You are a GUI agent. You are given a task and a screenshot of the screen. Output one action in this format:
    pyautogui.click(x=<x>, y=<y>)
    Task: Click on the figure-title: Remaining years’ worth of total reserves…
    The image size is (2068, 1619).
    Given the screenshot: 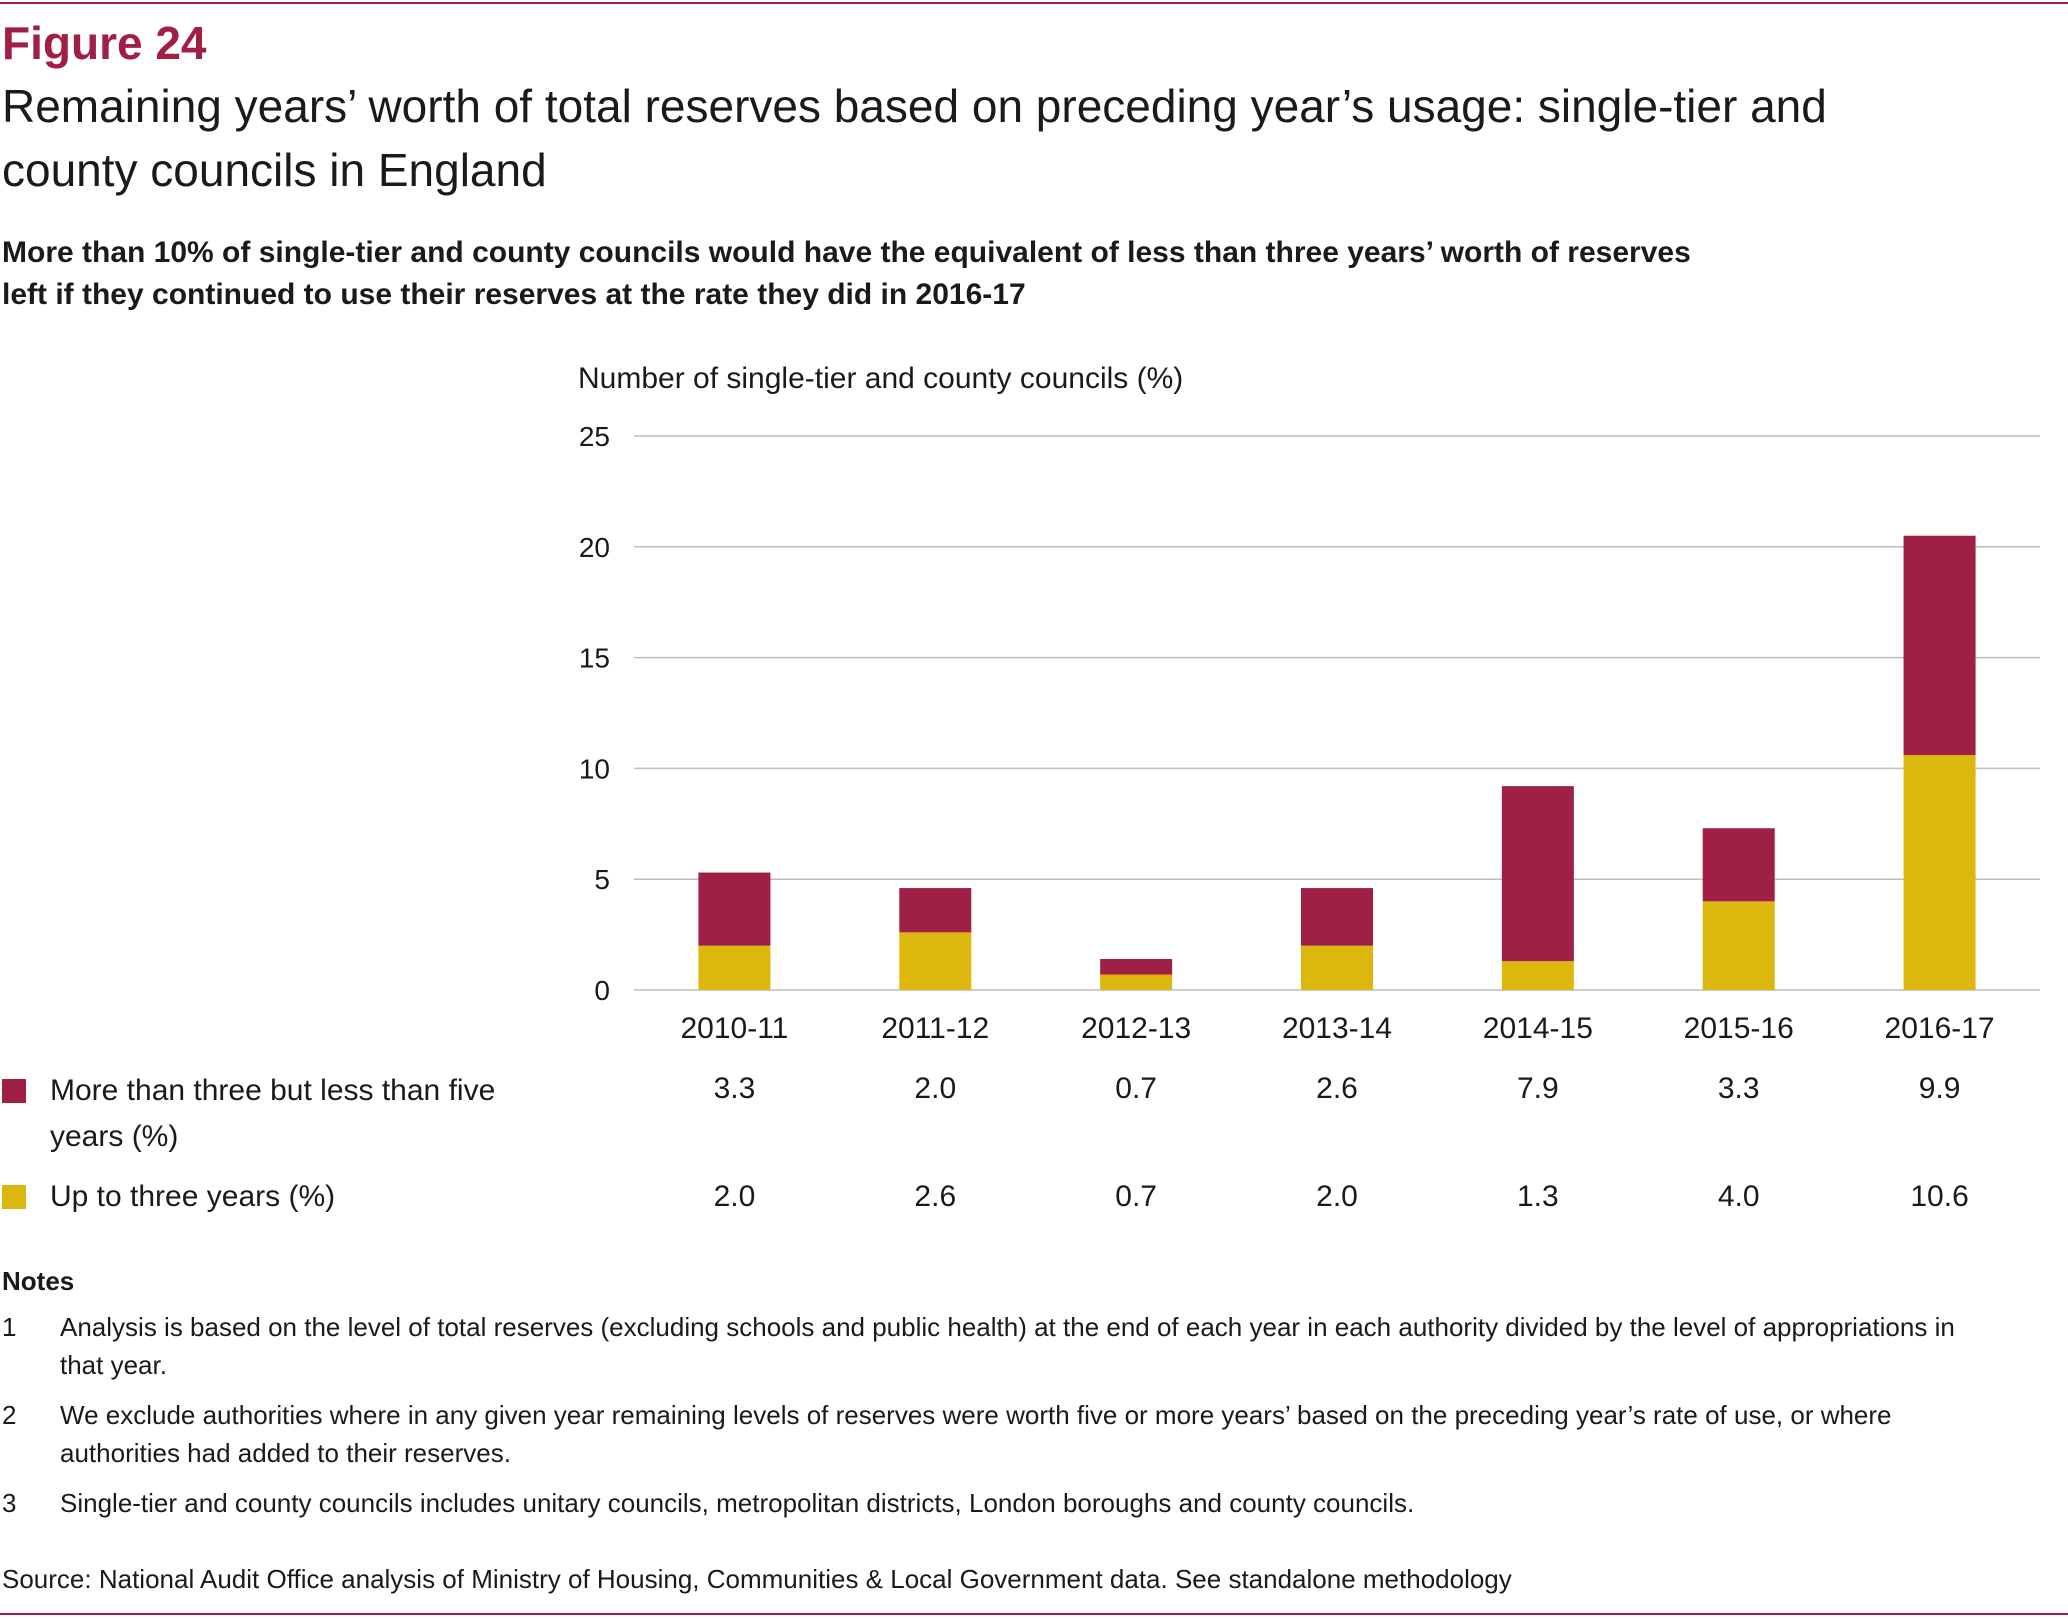 What is the action you would take?
    pyautogui.click(x=914, y=138)
    